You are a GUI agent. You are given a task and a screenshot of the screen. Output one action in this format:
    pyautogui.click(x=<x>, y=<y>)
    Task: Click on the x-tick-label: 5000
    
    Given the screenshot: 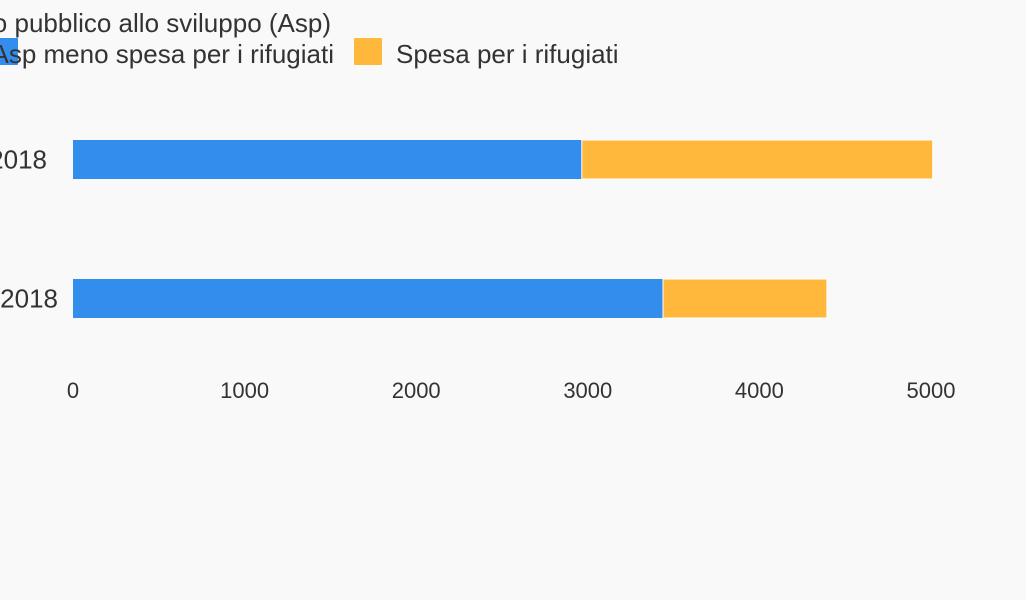 What is the action you would take?
    pyautogui.click(x=931, y=390)
    